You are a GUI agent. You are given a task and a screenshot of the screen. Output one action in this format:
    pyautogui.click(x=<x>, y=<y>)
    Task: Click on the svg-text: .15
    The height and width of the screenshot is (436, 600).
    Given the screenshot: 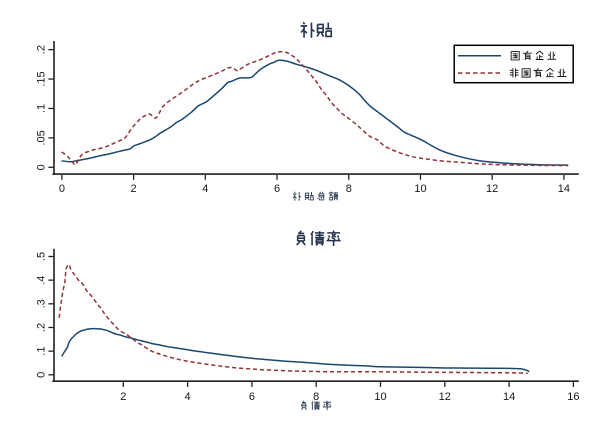 What is the action you would take?
    pyautogui.click(x=41, y=78)
    